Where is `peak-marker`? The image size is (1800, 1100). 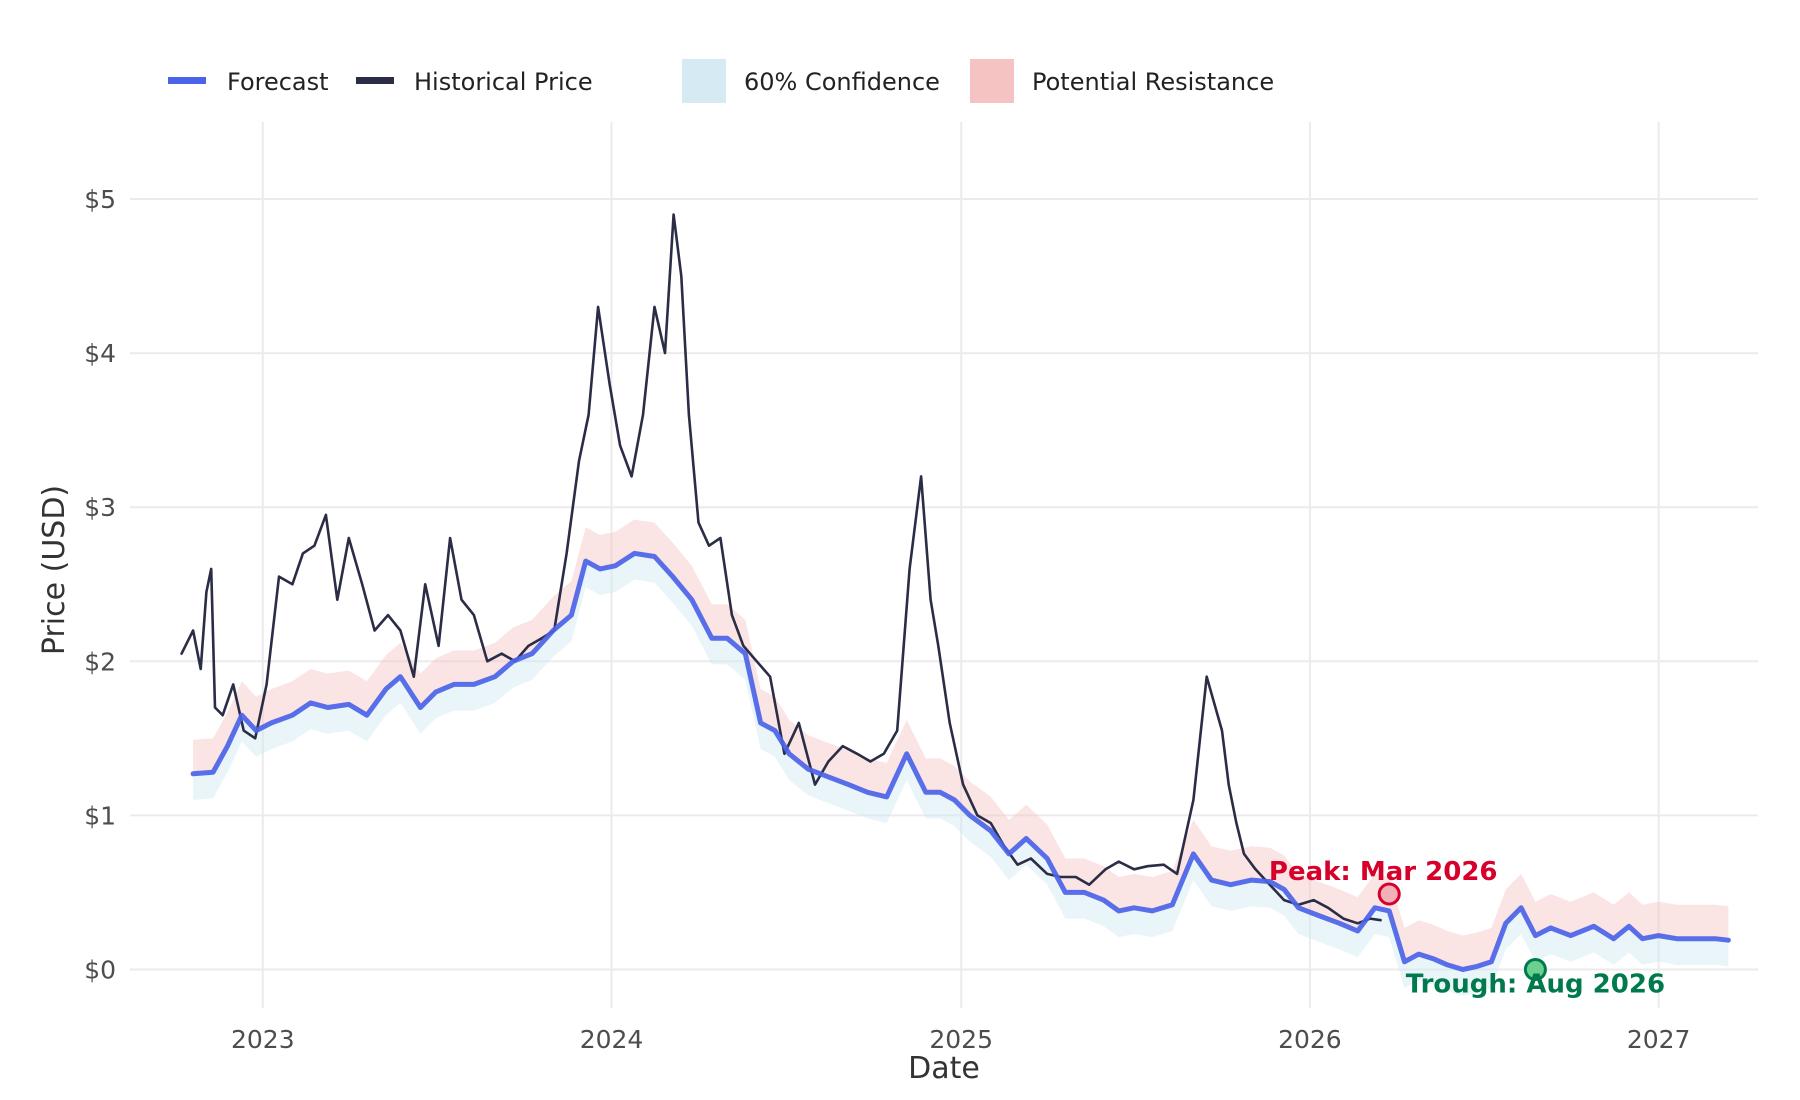 peak-marker is located at coordinates (1389, 894).